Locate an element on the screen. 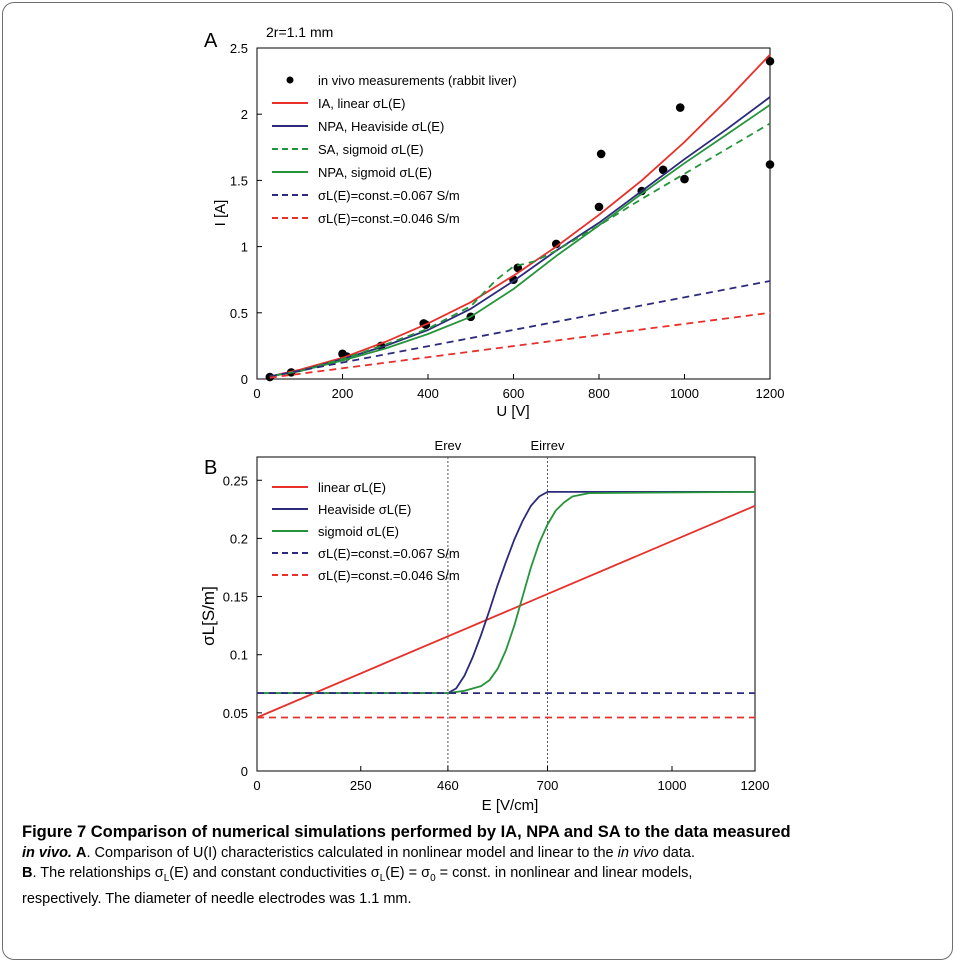 Image resolution: width=957 pixels, height=964 pixels. y-tick-label: 0.25 is located at coordinates (235, 480).